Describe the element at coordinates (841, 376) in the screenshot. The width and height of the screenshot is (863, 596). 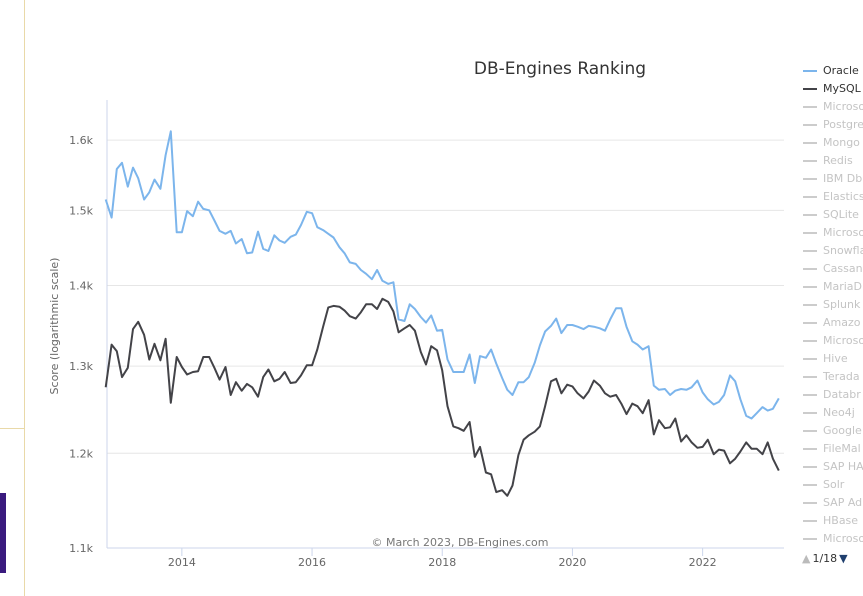
I see `legend-label: Terada` at that location.